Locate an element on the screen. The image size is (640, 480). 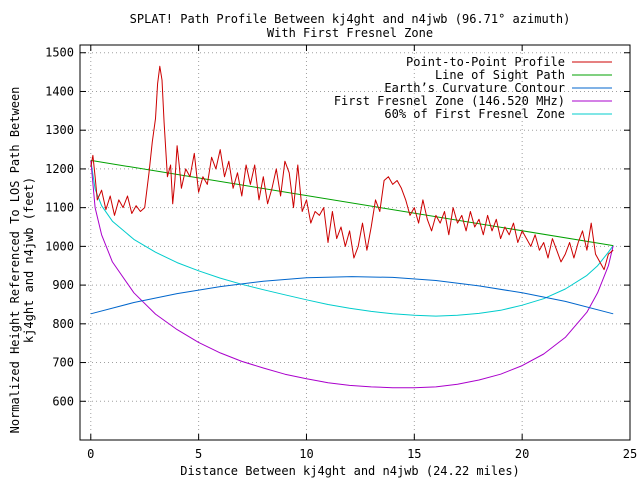
y-tick-label: 1100 is located at coordinates (59, 208).